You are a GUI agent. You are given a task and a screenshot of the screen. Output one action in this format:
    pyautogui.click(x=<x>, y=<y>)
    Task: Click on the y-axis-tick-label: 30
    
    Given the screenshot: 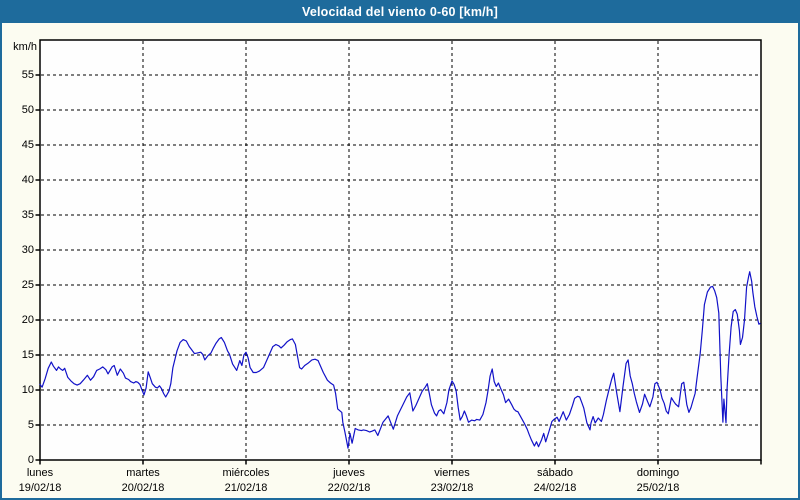 What is the action you would take?
    pyautogui.click(x=27, y=250)
    